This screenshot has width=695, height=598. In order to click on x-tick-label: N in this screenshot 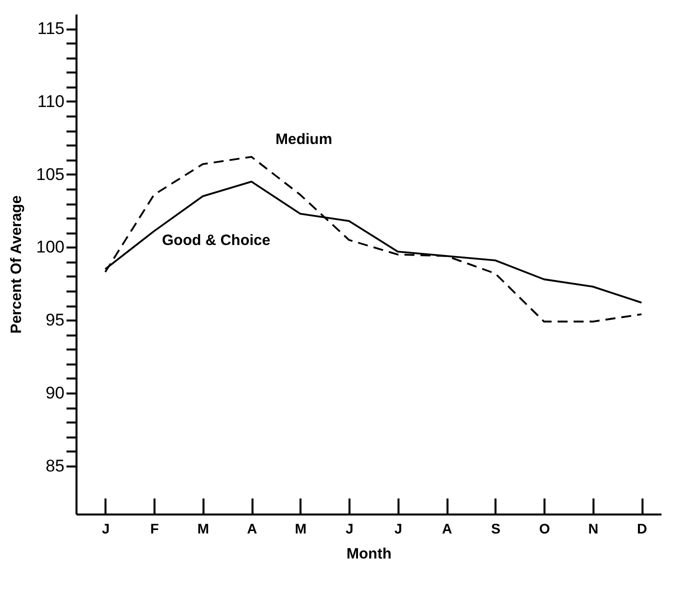, I will do `click(593, 528)`.